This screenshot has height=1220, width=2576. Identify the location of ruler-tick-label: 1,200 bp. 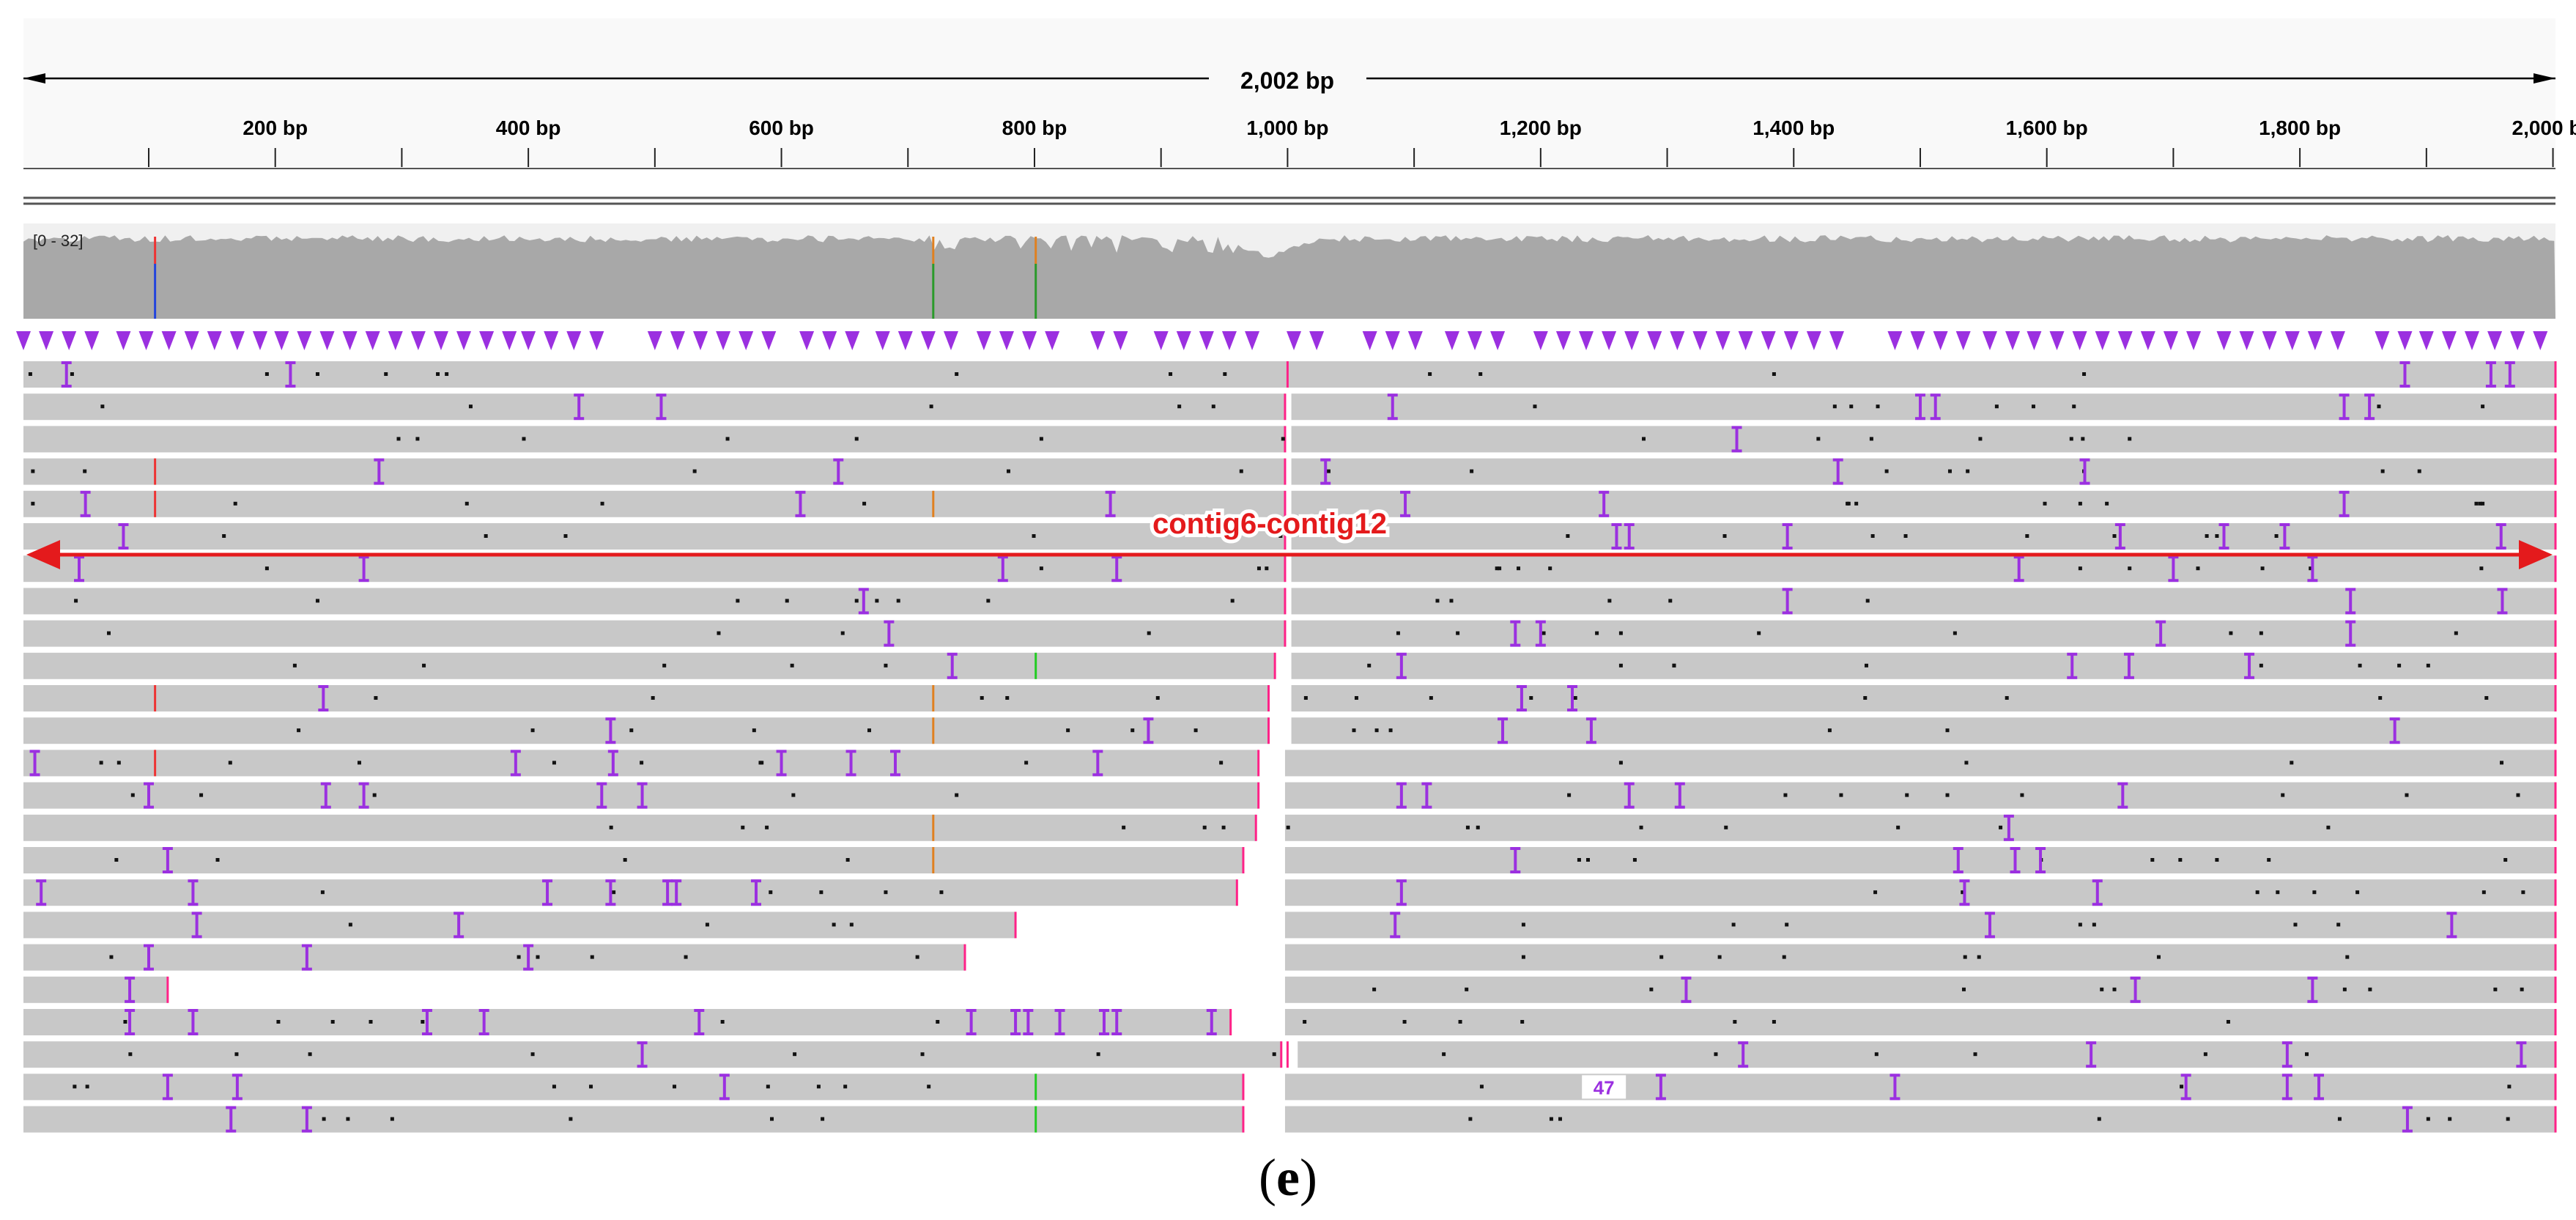
(1541, 128).